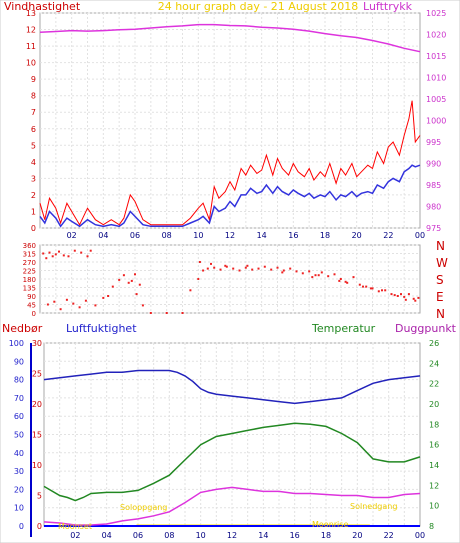  I want to click on temperature-tick-label: 10, so click(434, 506).